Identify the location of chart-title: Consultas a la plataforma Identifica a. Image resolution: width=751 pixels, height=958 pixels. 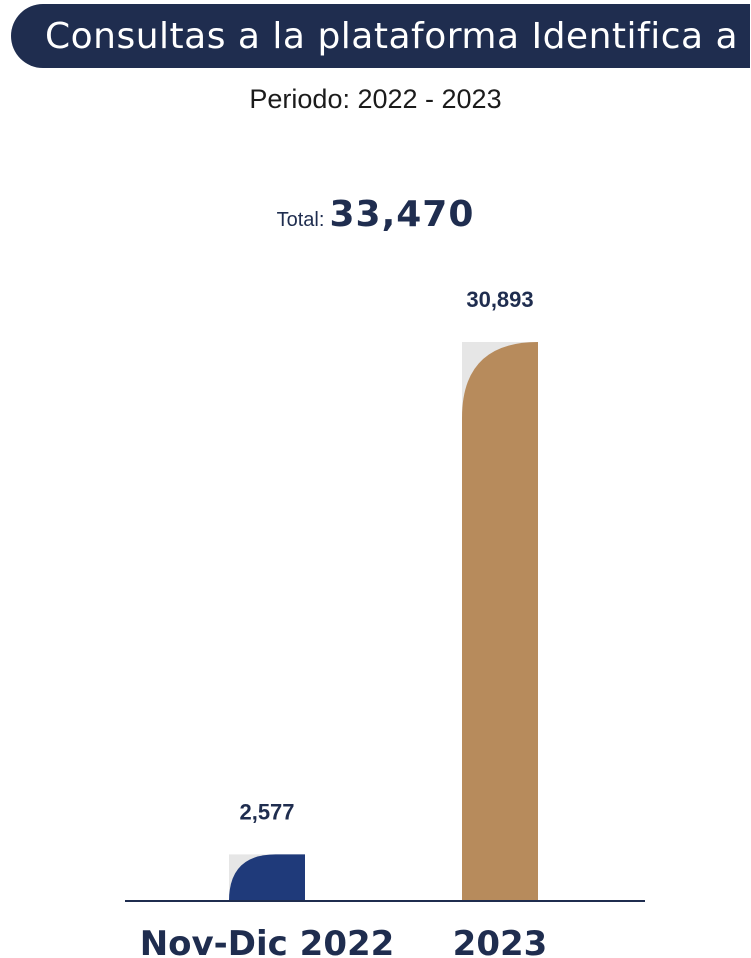
(392, 36).